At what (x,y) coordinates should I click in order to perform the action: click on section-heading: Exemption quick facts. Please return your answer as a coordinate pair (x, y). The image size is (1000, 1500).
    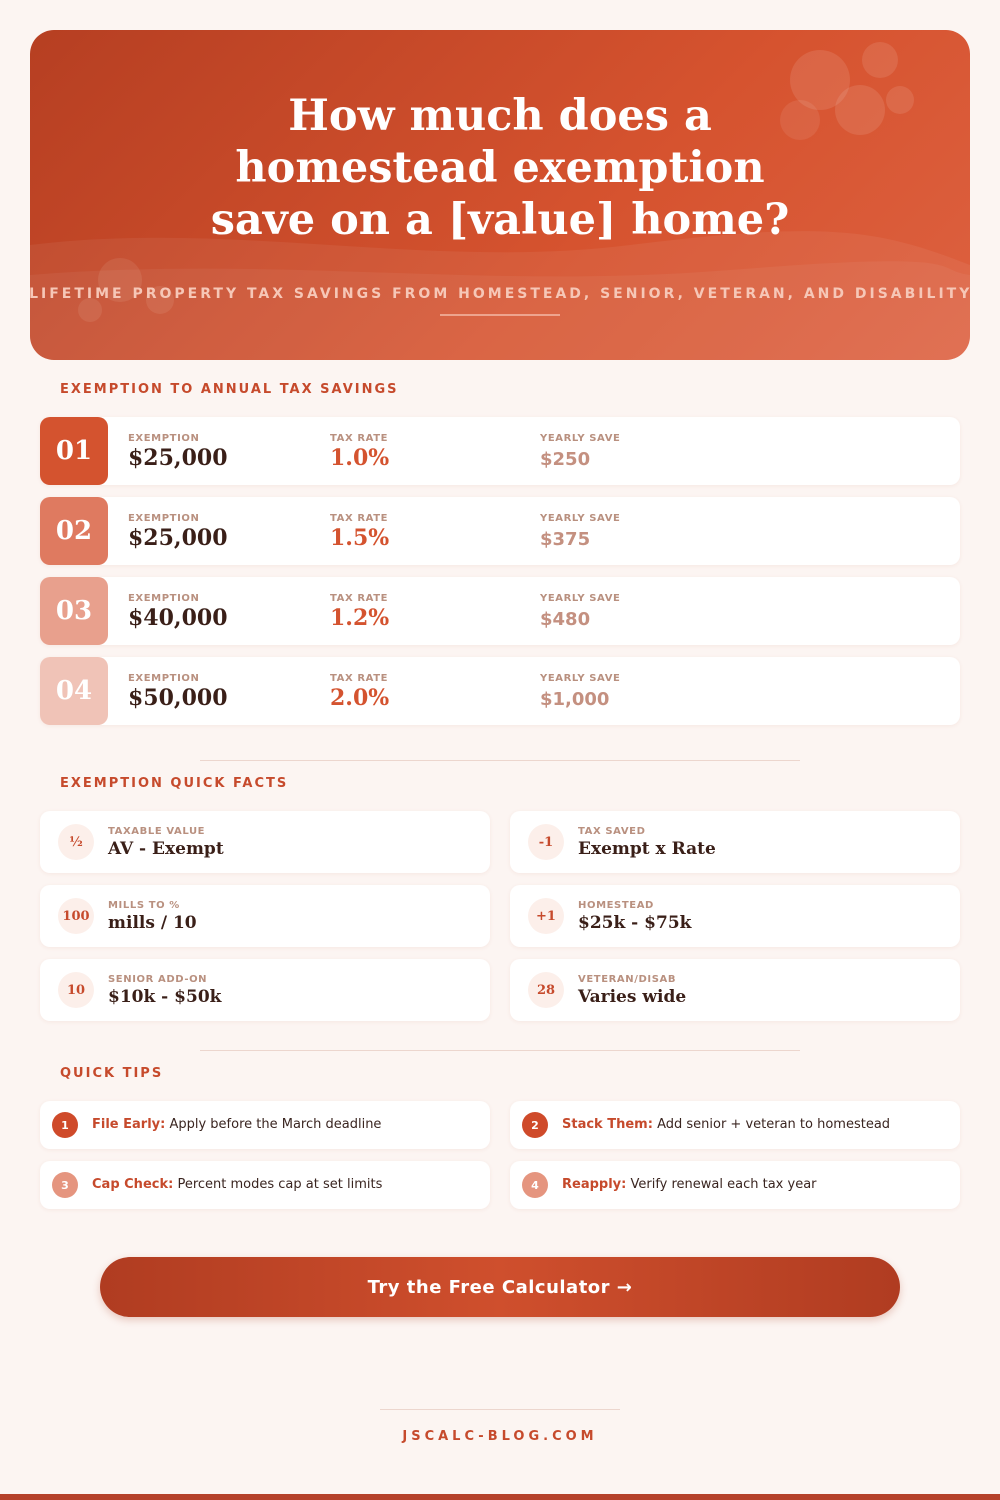
    Looking at the image, I should click on (174, 783).